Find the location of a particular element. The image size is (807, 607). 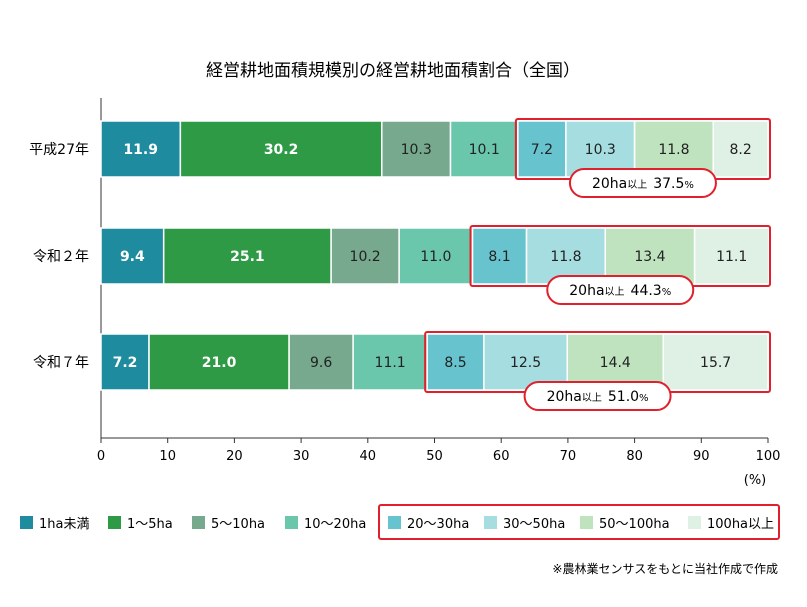

data-label: 15.7 is located at coordinates (715, 363).